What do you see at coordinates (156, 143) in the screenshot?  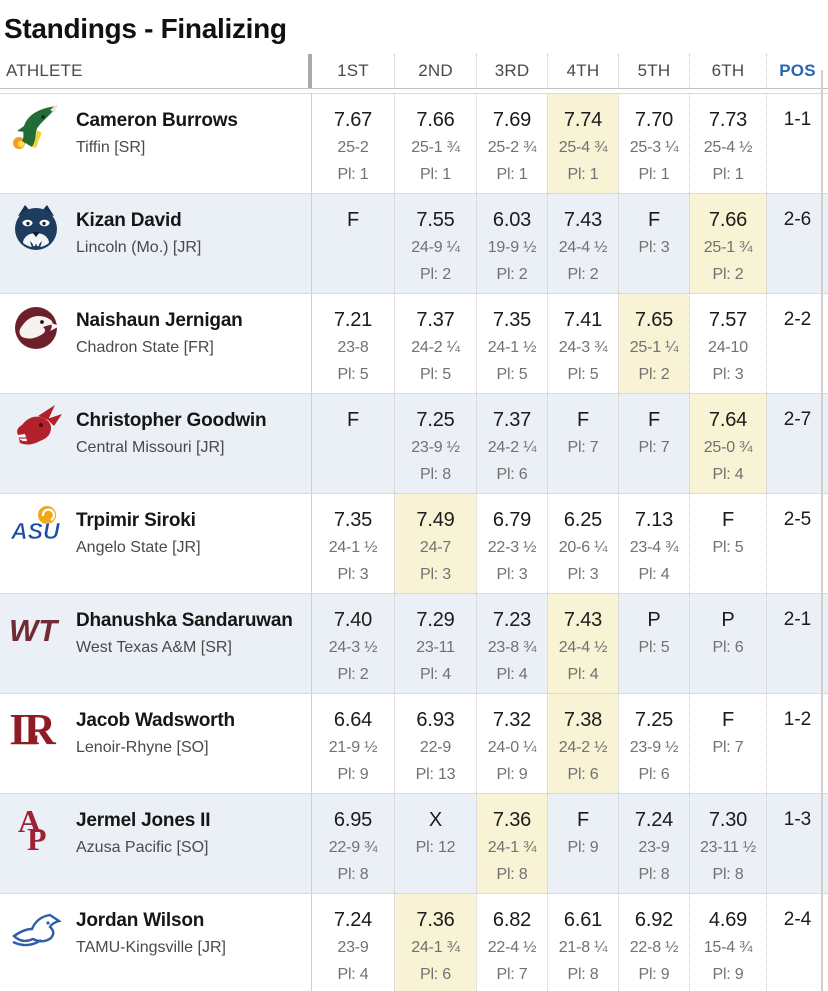 I see `athlete-cell: Cameron Burrows Tiffin [SR]` at bounding box center [156, 143].